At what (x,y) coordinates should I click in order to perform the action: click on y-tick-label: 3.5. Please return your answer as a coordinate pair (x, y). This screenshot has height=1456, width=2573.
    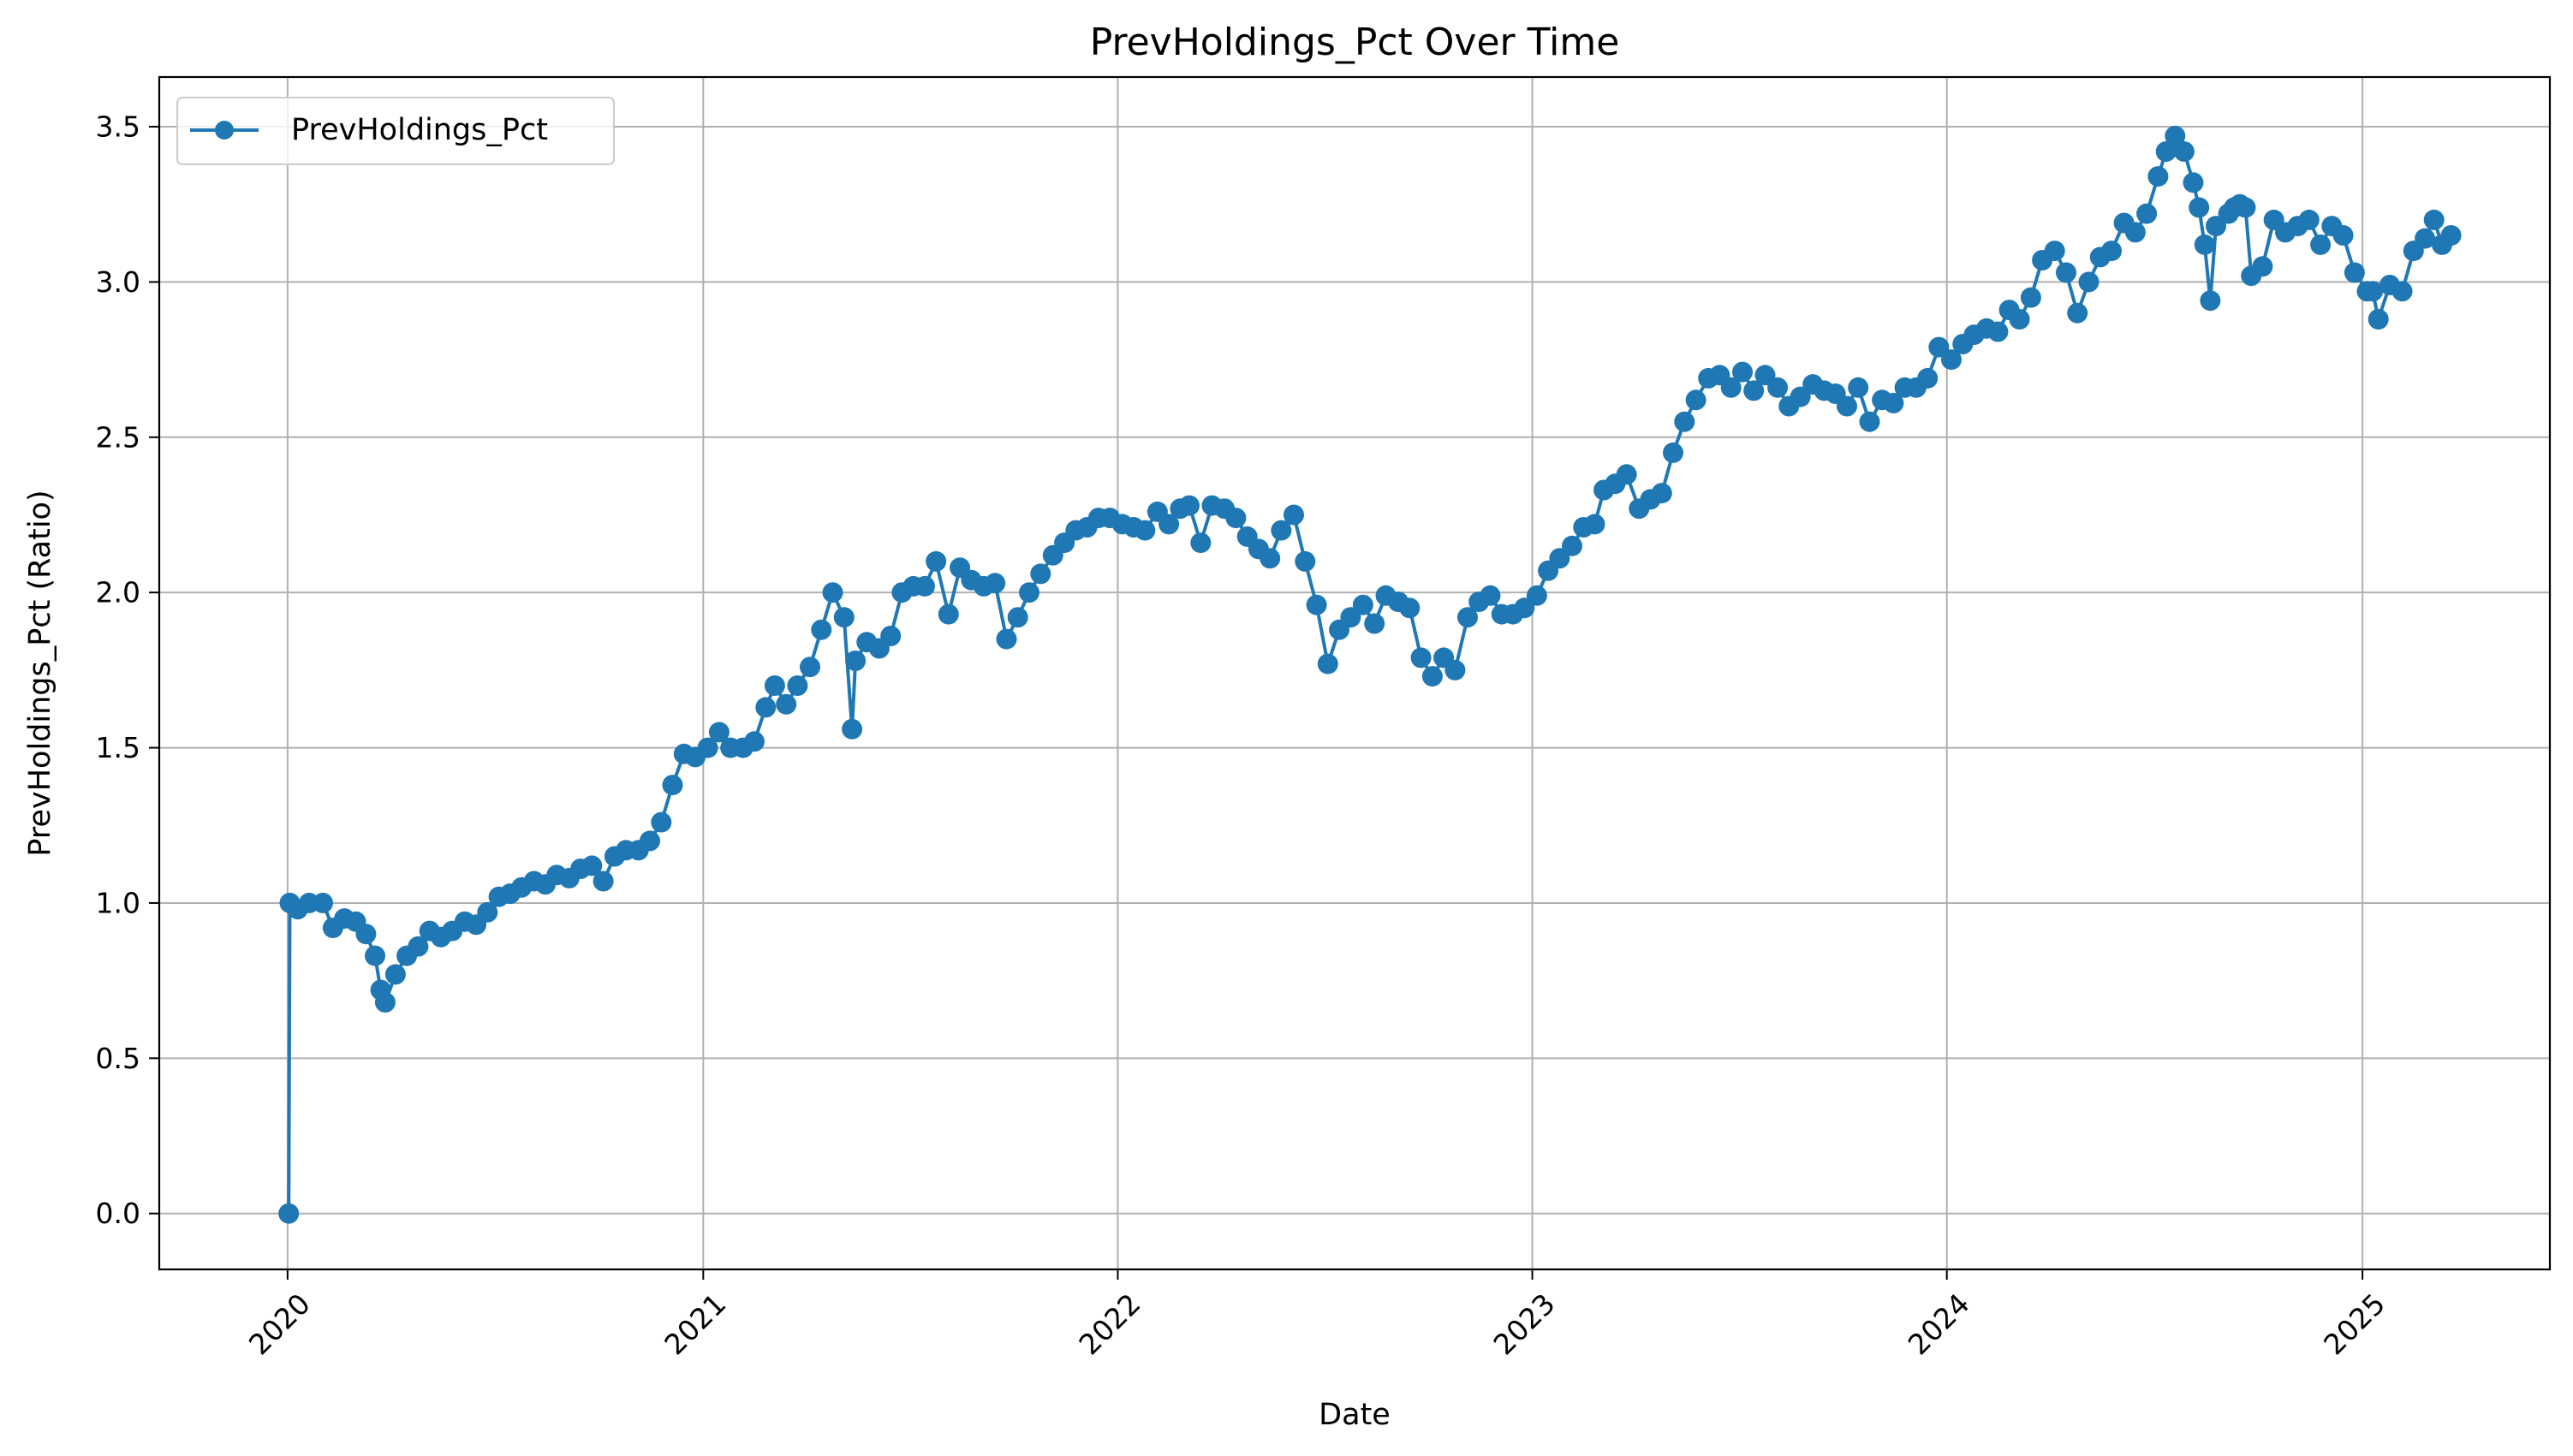
    Looking at the image, I should click on (118, 127).